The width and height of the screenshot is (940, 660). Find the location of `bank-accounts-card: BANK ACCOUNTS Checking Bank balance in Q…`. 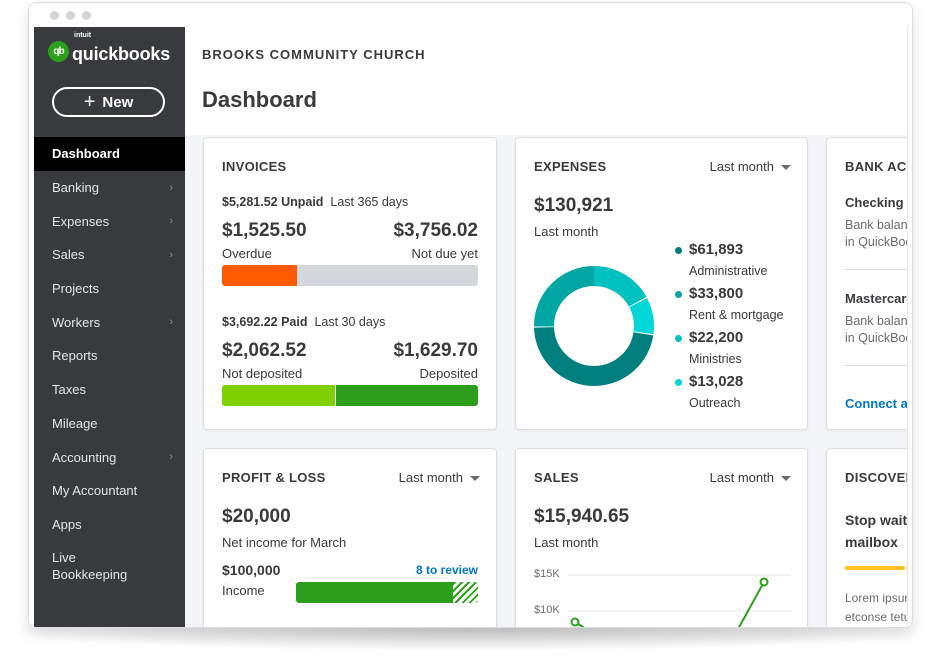

bank-accounts-card: BANK ACCOUNTS Checking Bank balance in Q… is located at coordinates (866, 283).